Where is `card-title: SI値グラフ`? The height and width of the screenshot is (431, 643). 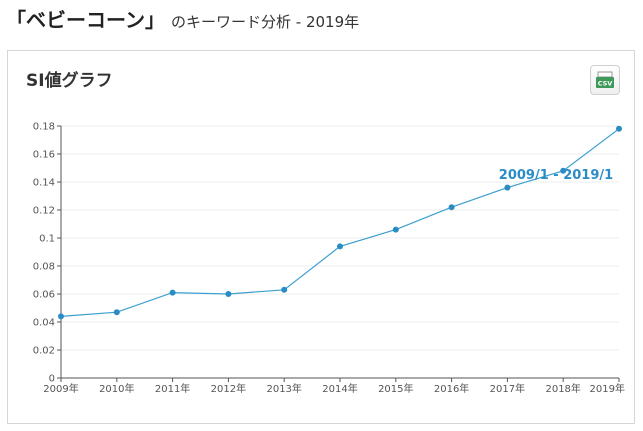 card-title: SI値グラフ is located at coordinates (69, 81).